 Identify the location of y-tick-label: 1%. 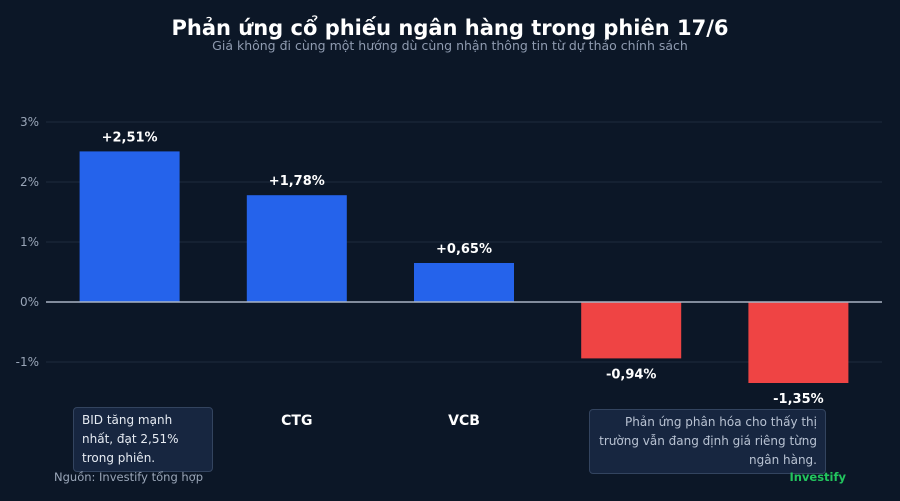
(29, 242).